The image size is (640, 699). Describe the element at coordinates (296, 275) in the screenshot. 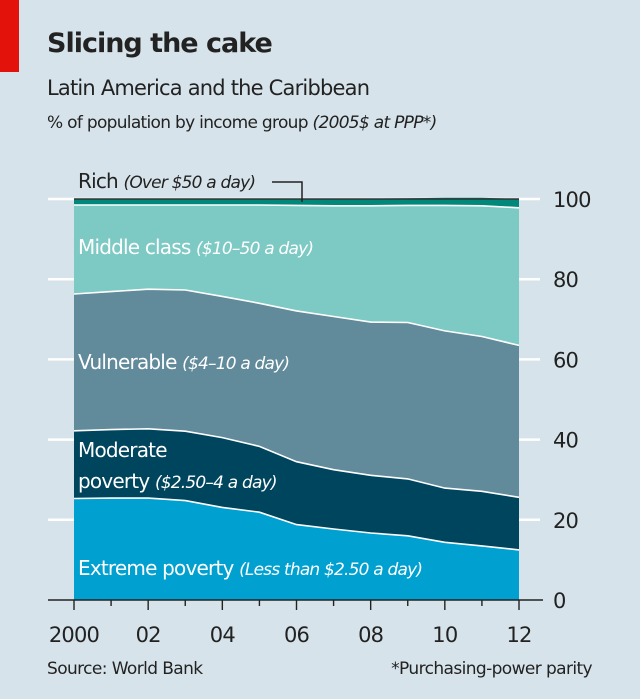

I see `area-middle-class` at that location.